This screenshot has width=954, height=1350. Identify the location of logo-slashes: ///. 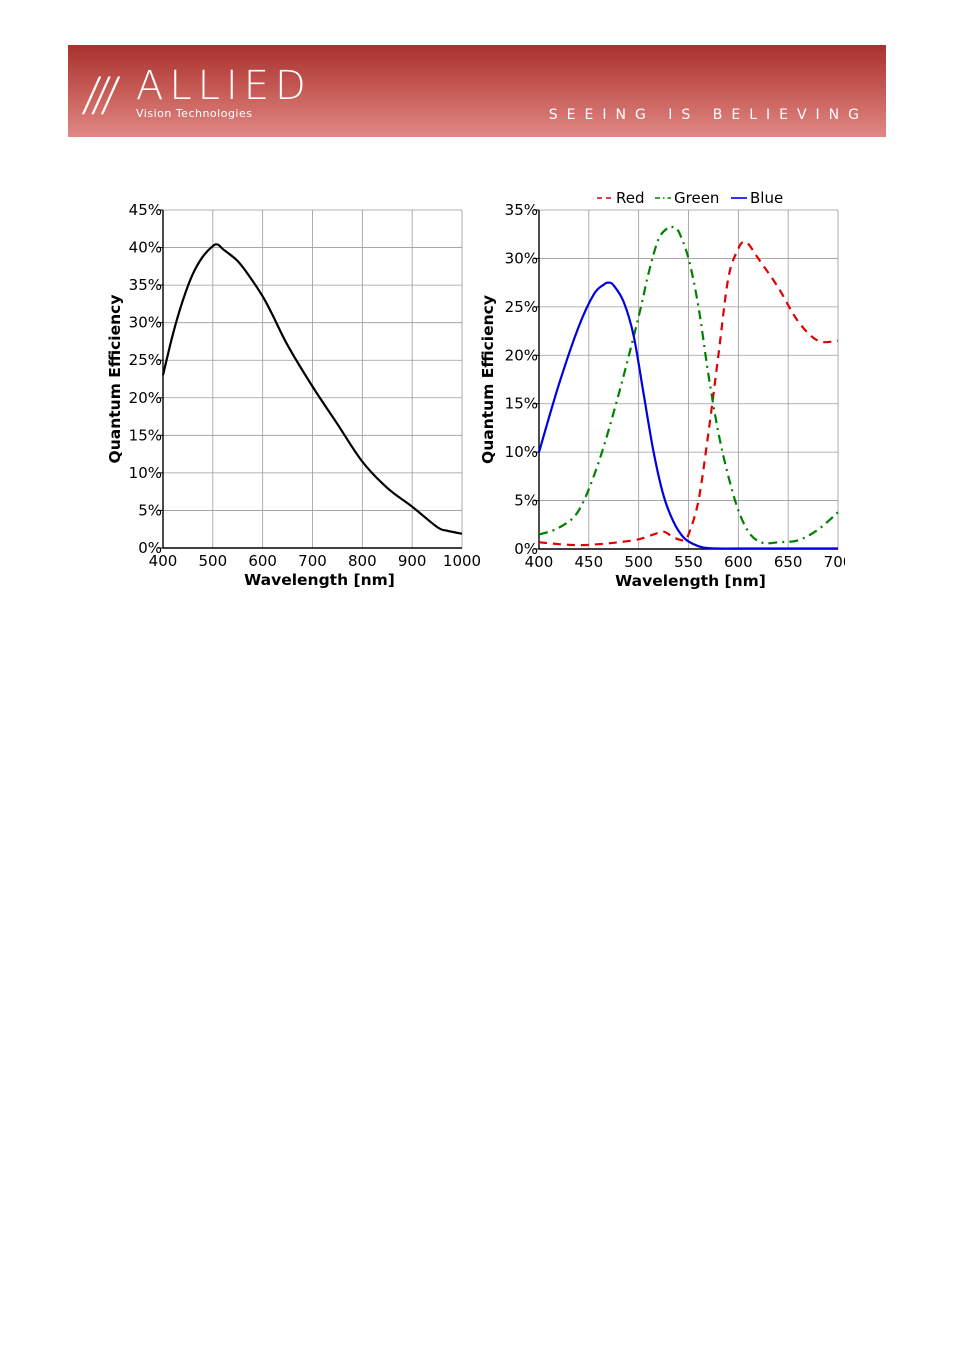
(98, 94).